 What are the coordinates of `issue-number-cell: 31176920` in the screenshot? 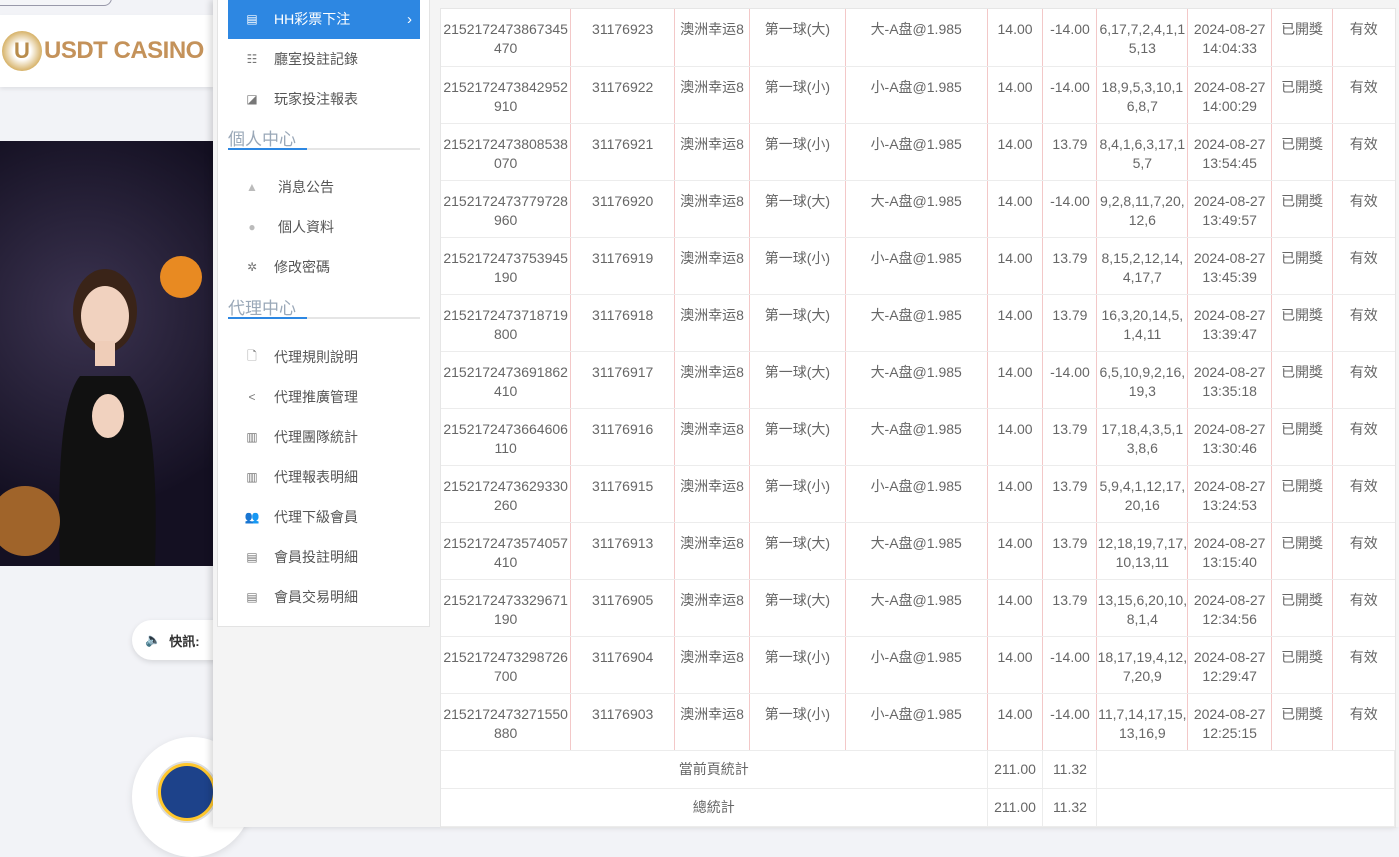 It's located at (623, 209).